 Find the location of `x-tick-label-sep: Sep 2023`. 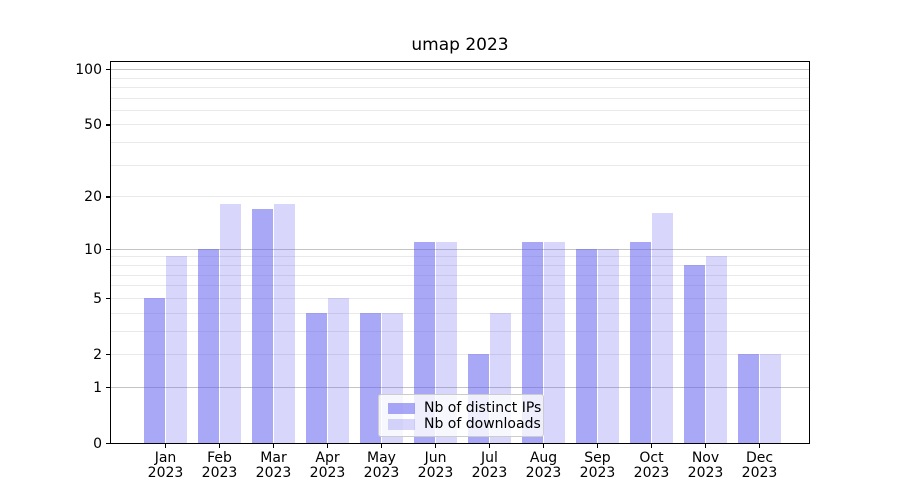

x-tick-label-sep: Sep 2023 is located at coordinates (597, 465).